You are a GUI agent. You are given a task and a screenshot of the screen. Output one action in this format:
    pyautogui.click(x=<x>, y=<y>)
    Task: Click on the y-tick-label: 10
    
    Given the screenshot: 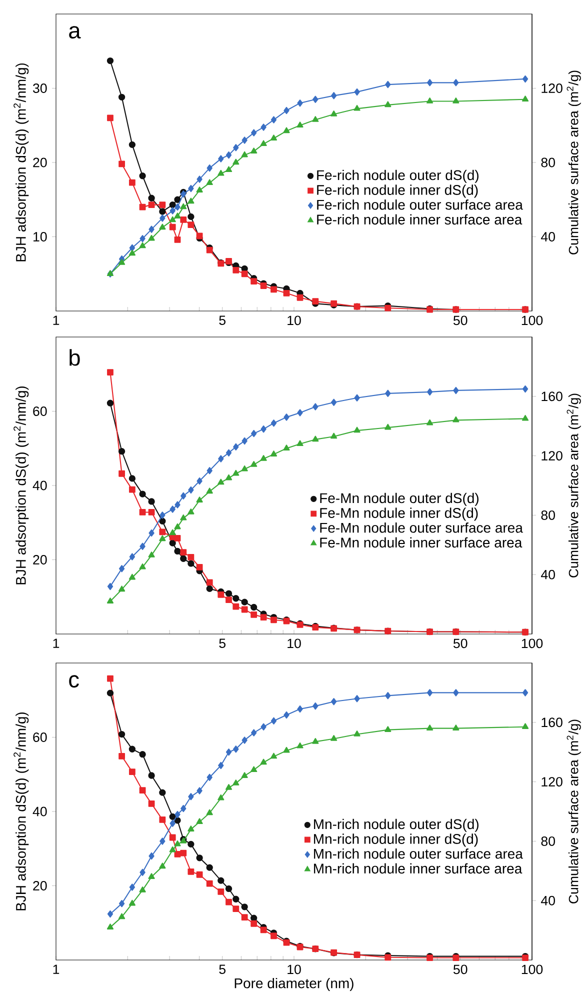 What is the action you would take?
    pyautogui.click(x=40, y=237)
    